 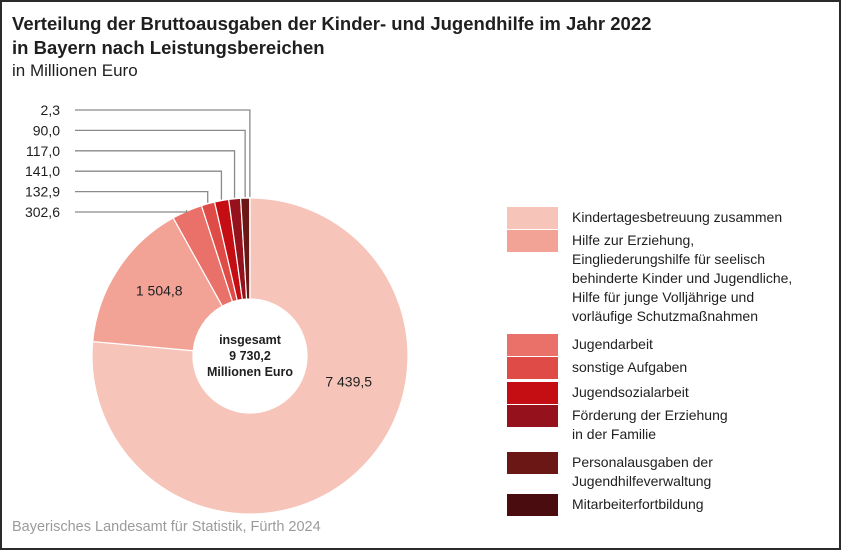 What do you see at coordinates (677, 217) in the screenshot?
I see `legend-label-0: Kindertagesbetreuung zusammen` at bounding box center [677, 217].